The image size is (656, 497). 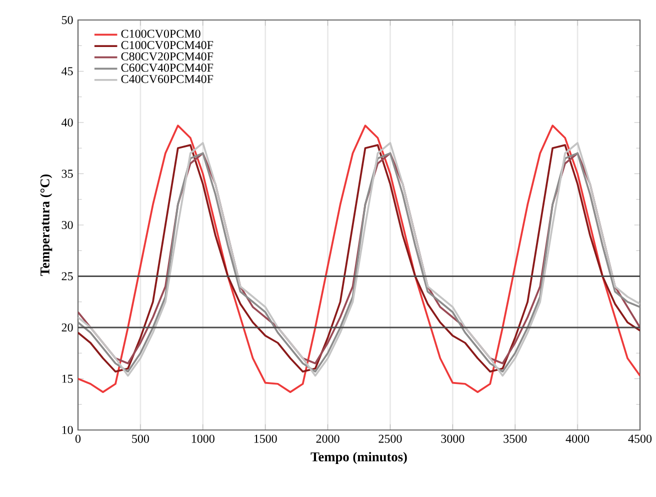 I want to click on x-tick-label: 4000, so click(x=578, y=438).